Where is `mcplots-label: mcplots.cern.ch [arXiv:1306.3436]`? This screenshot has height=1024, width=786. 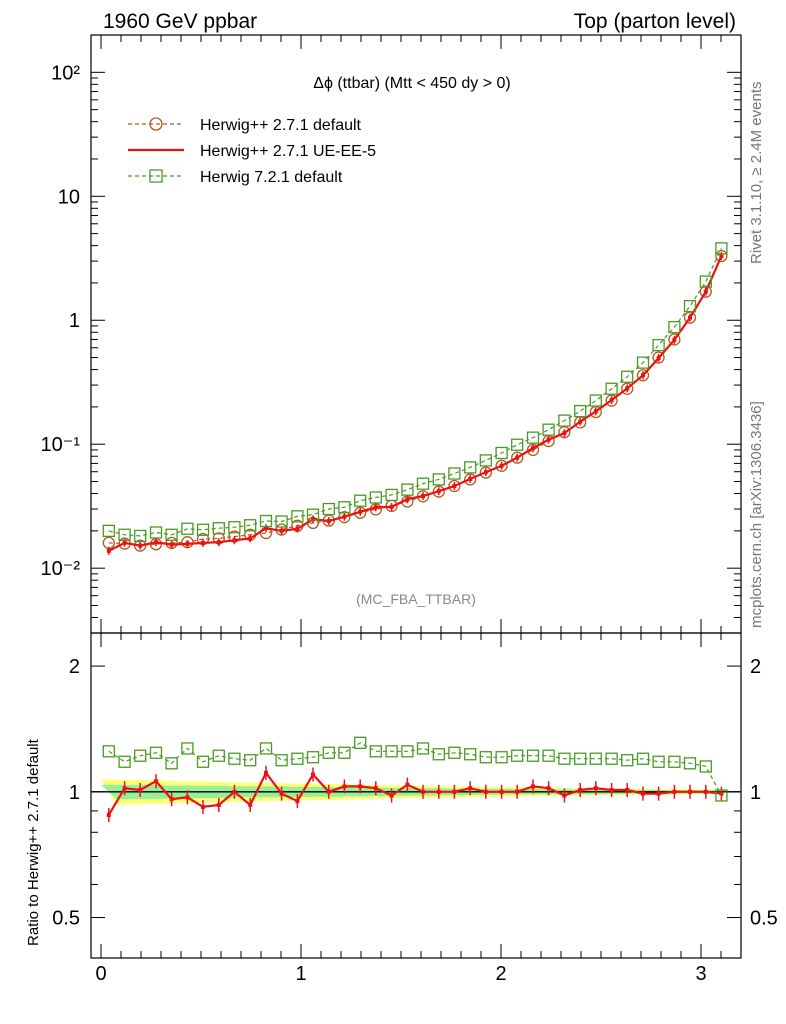
mcplots-label: mcplots.cern.ch [arXiv:1306.3436] is located at coordinates (756, 514).